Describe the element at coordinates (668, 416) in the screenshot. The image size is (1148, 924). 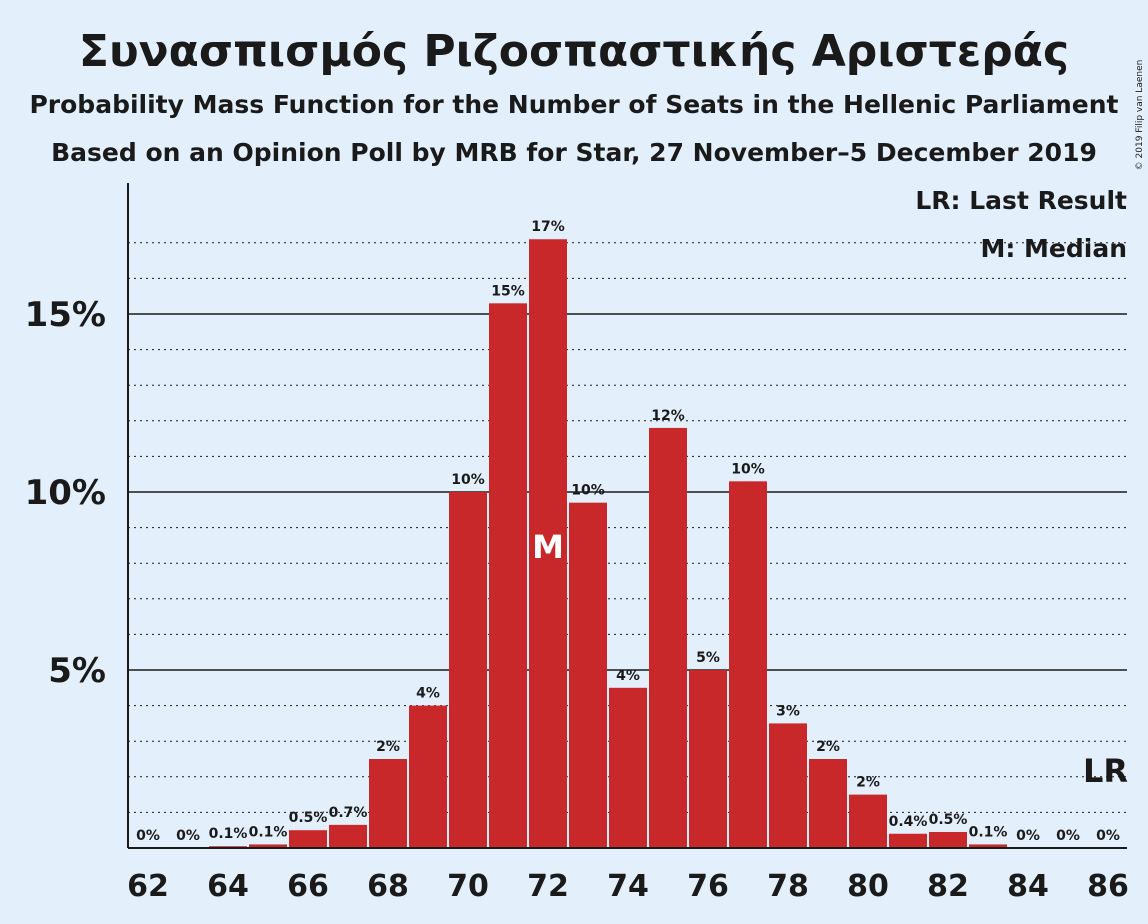
I see `bar-label-75: 12%` at that location.